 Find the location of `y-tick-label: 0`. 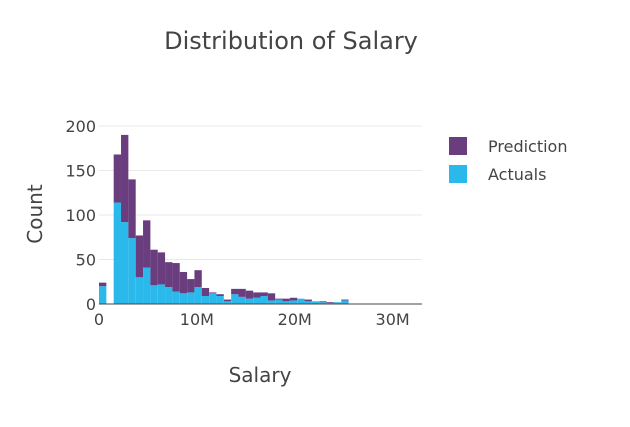

y-tick-label: 0 is located at coordinates (91, 304).